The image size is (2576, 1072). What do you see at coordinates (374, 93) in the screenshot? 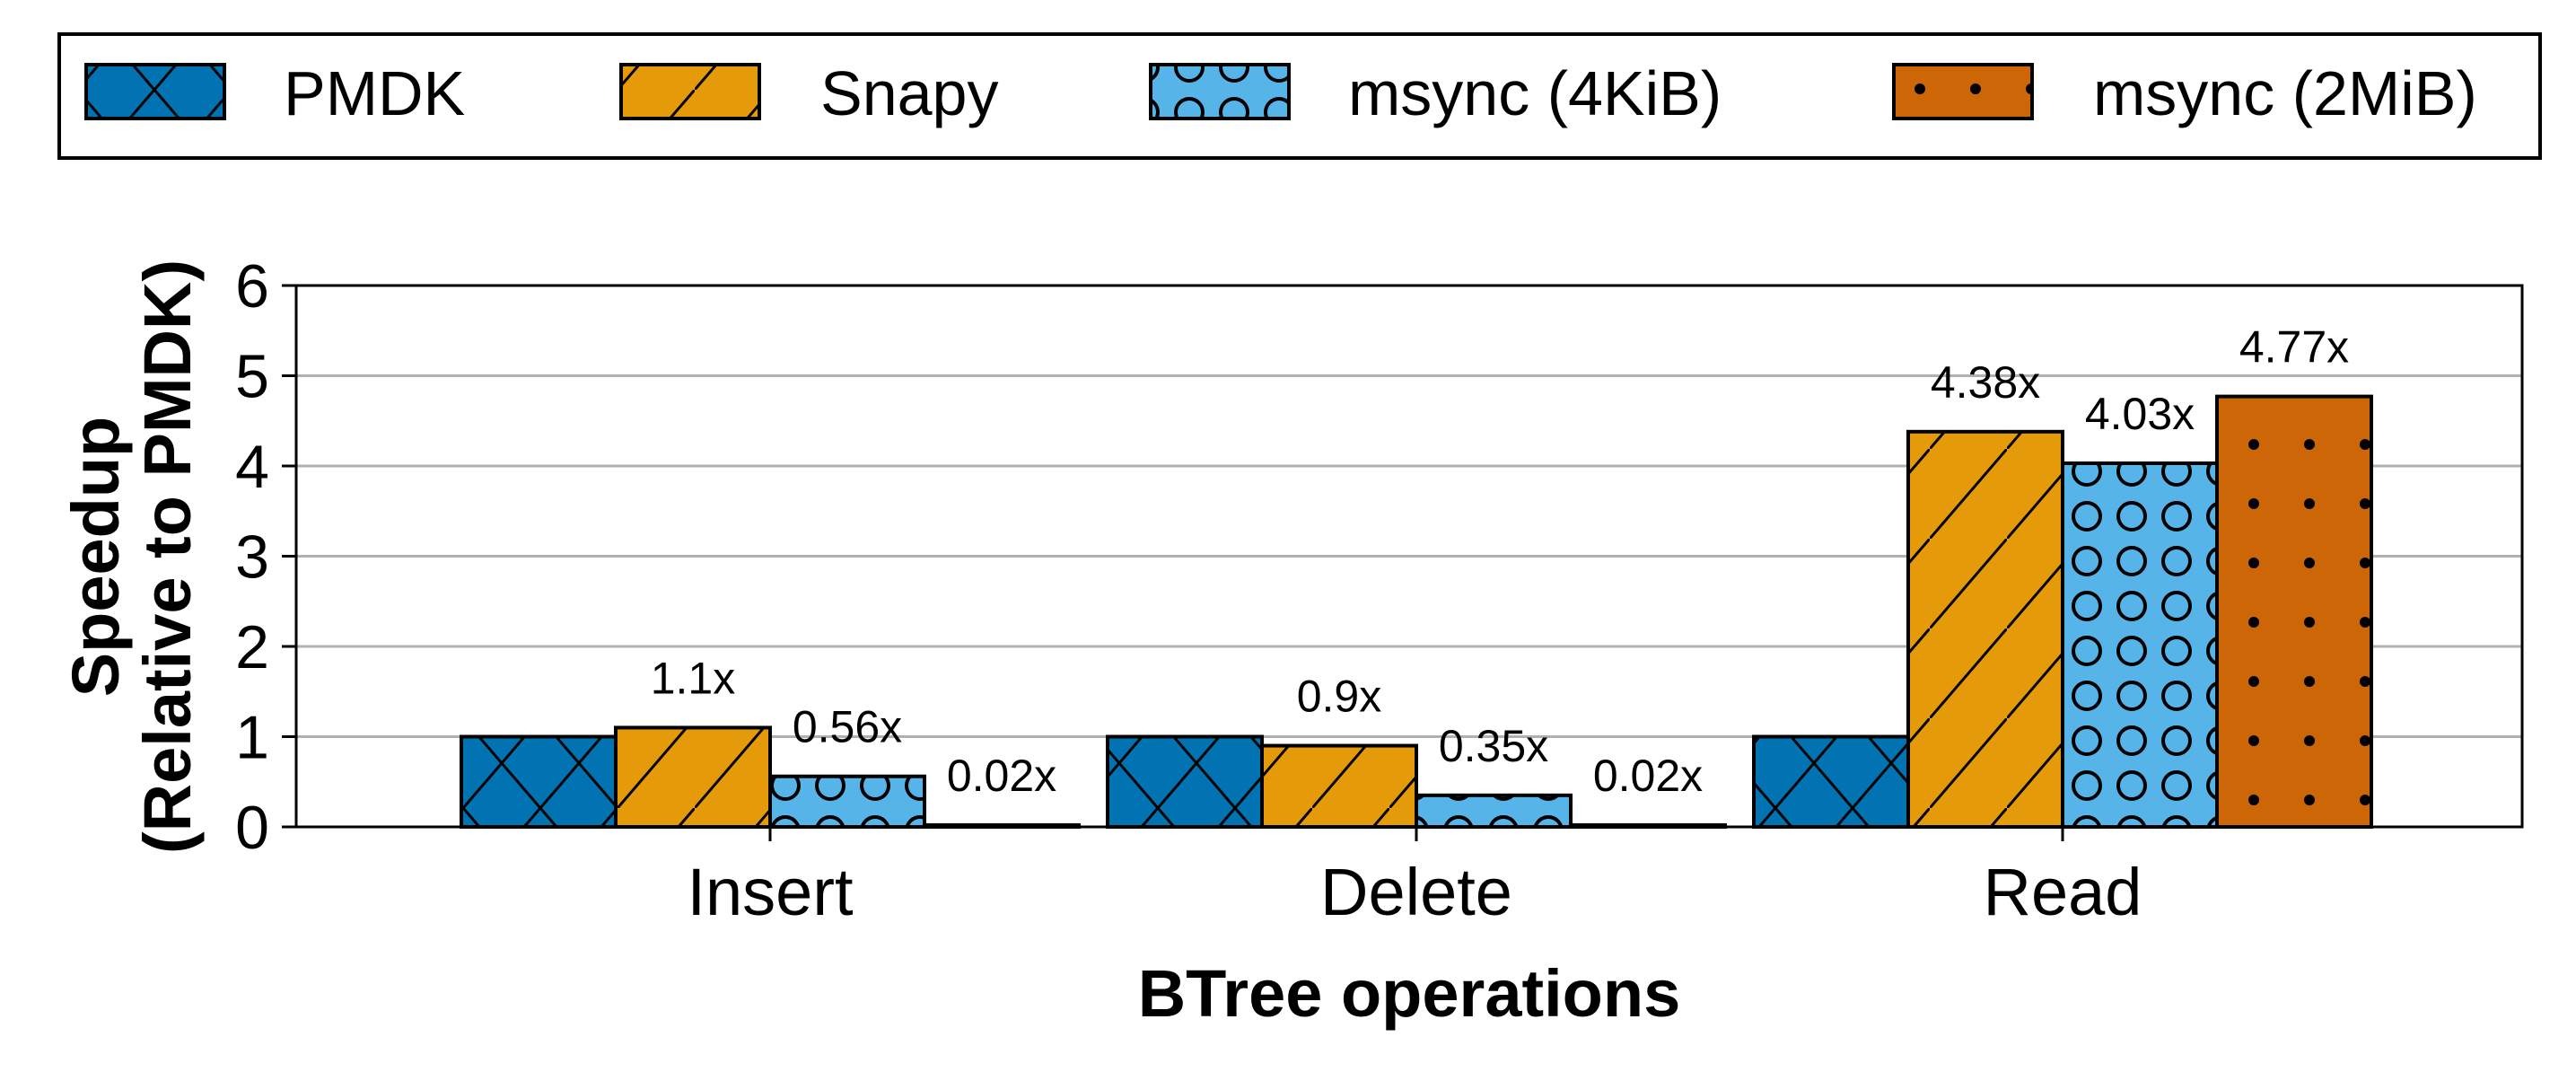
I see `legend-label-0: PMDK` at bounding box center [374, 93].